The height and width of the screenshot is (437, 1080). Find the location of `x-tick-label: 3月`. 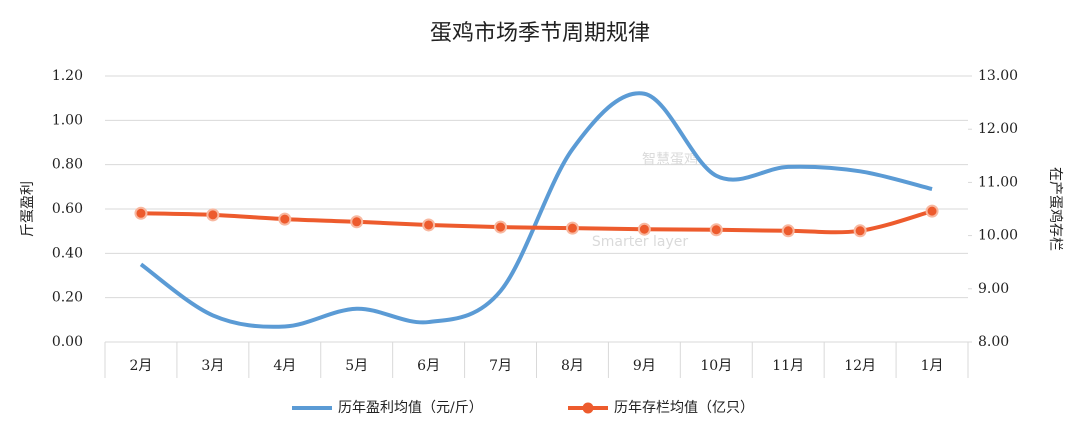

x-tick-label: 3月 is located at coordinates (212, 366).